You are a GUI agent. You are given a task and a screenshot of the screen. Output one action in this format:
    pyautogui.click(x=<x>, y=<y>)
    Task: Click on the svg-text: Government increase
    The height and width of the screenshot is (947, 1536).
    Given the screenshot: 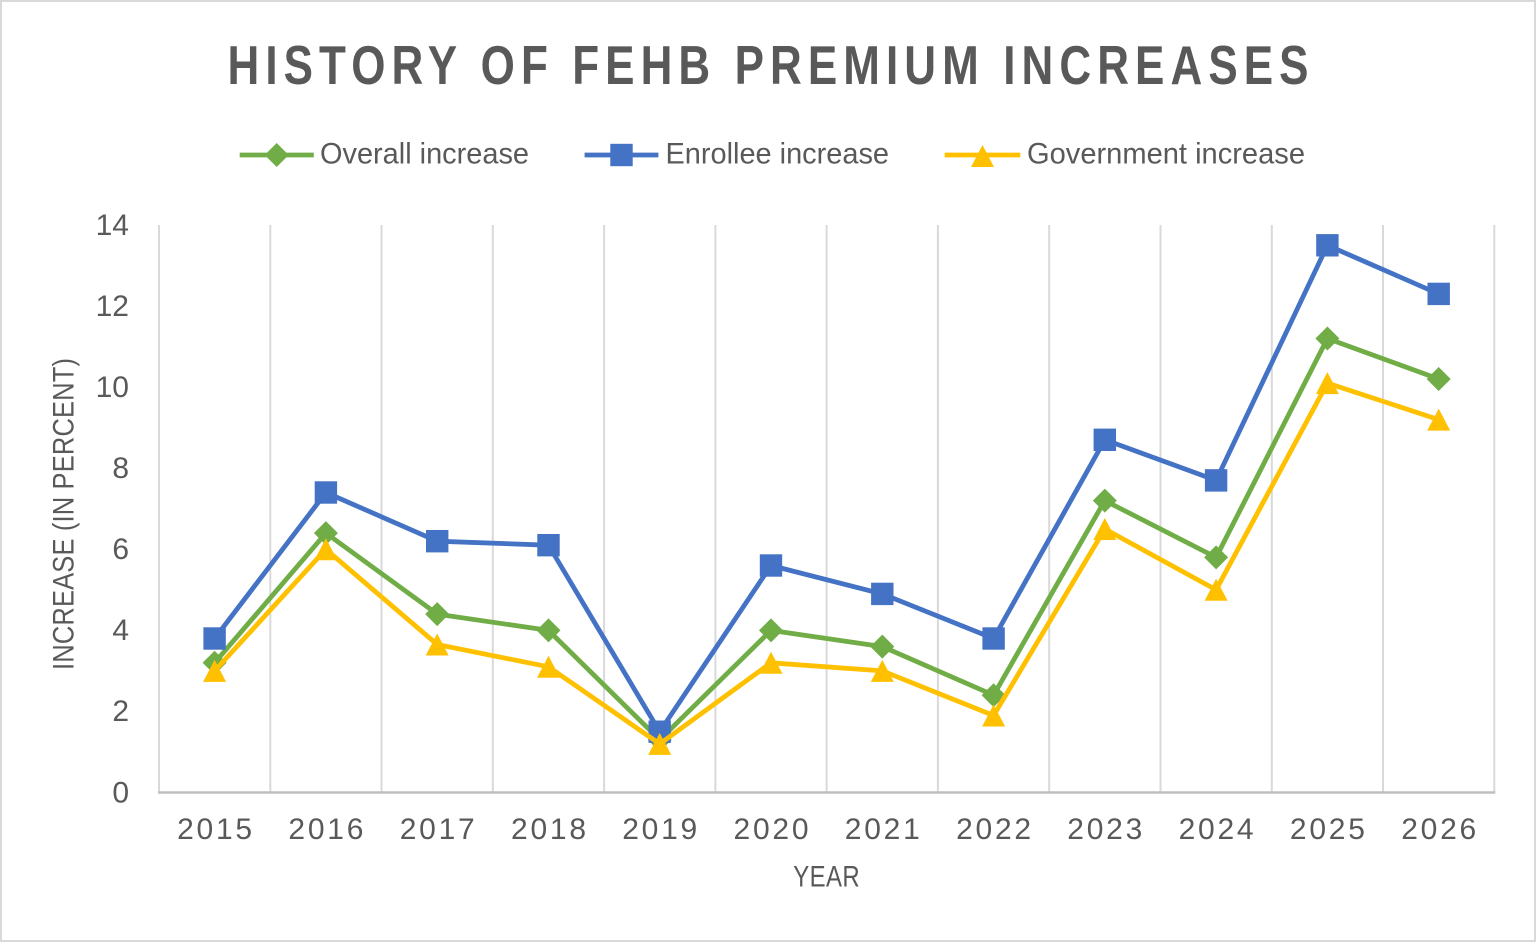 What is the action you would take?
    pyautogui.click(x=1166, y=154)
    